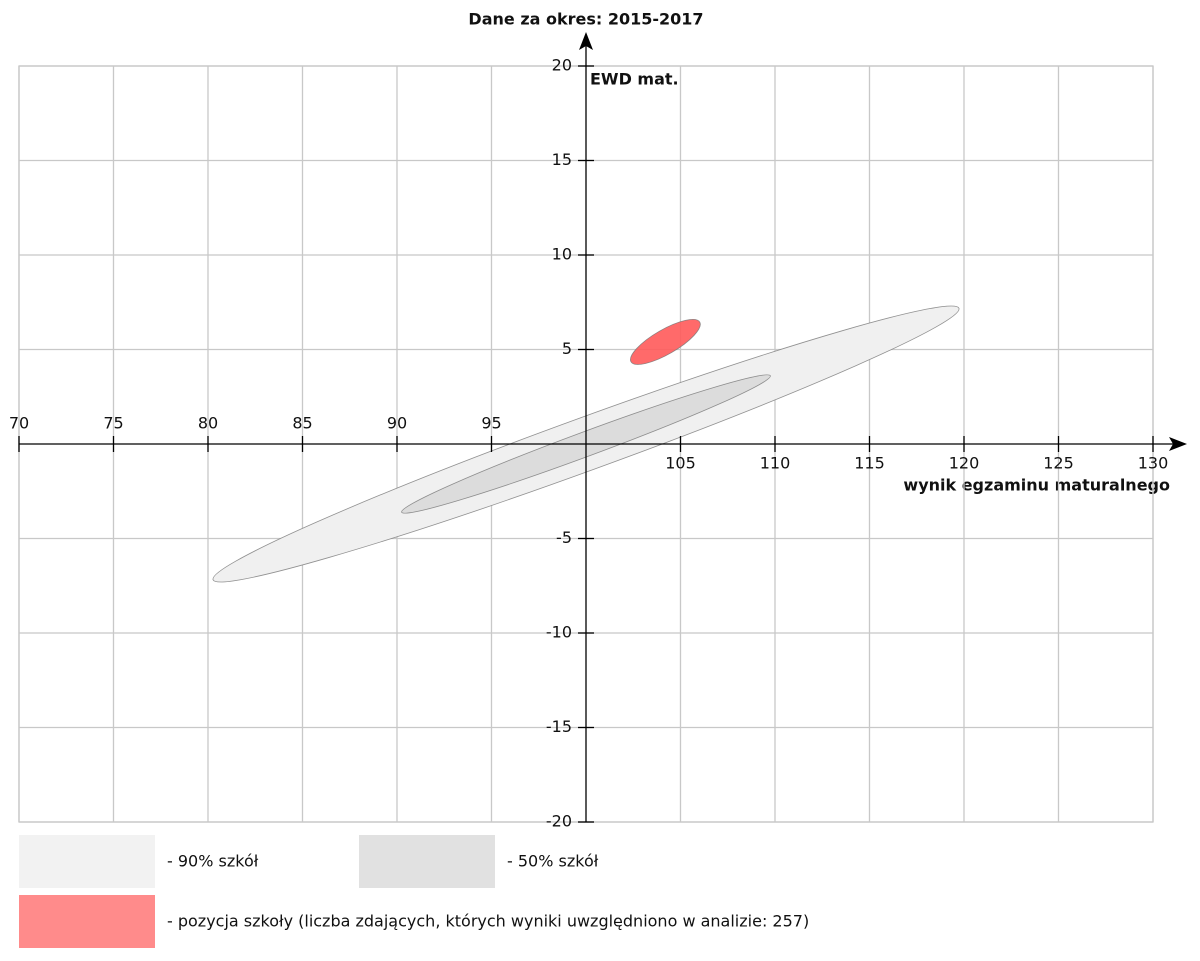 This screenshot has width=1200, height=961. What do you see at coordinates (562, 159) in the screenshot?
I see `y-tick-label: 15` at bounding box center [562, 159].